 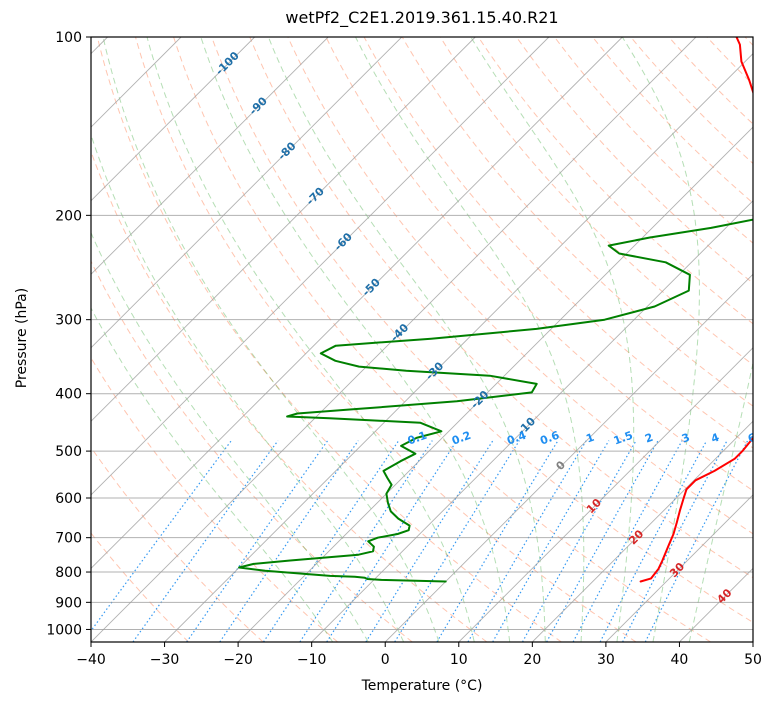 I want to click on y-axis-label: Pressure (hPa), so click(x=22, y=338).